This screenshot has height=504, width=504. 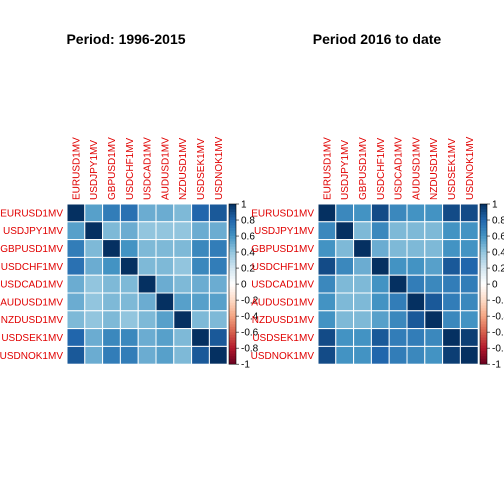 I want to click on colorbar-tick-label: 0.2, so click(x=498, y=269).